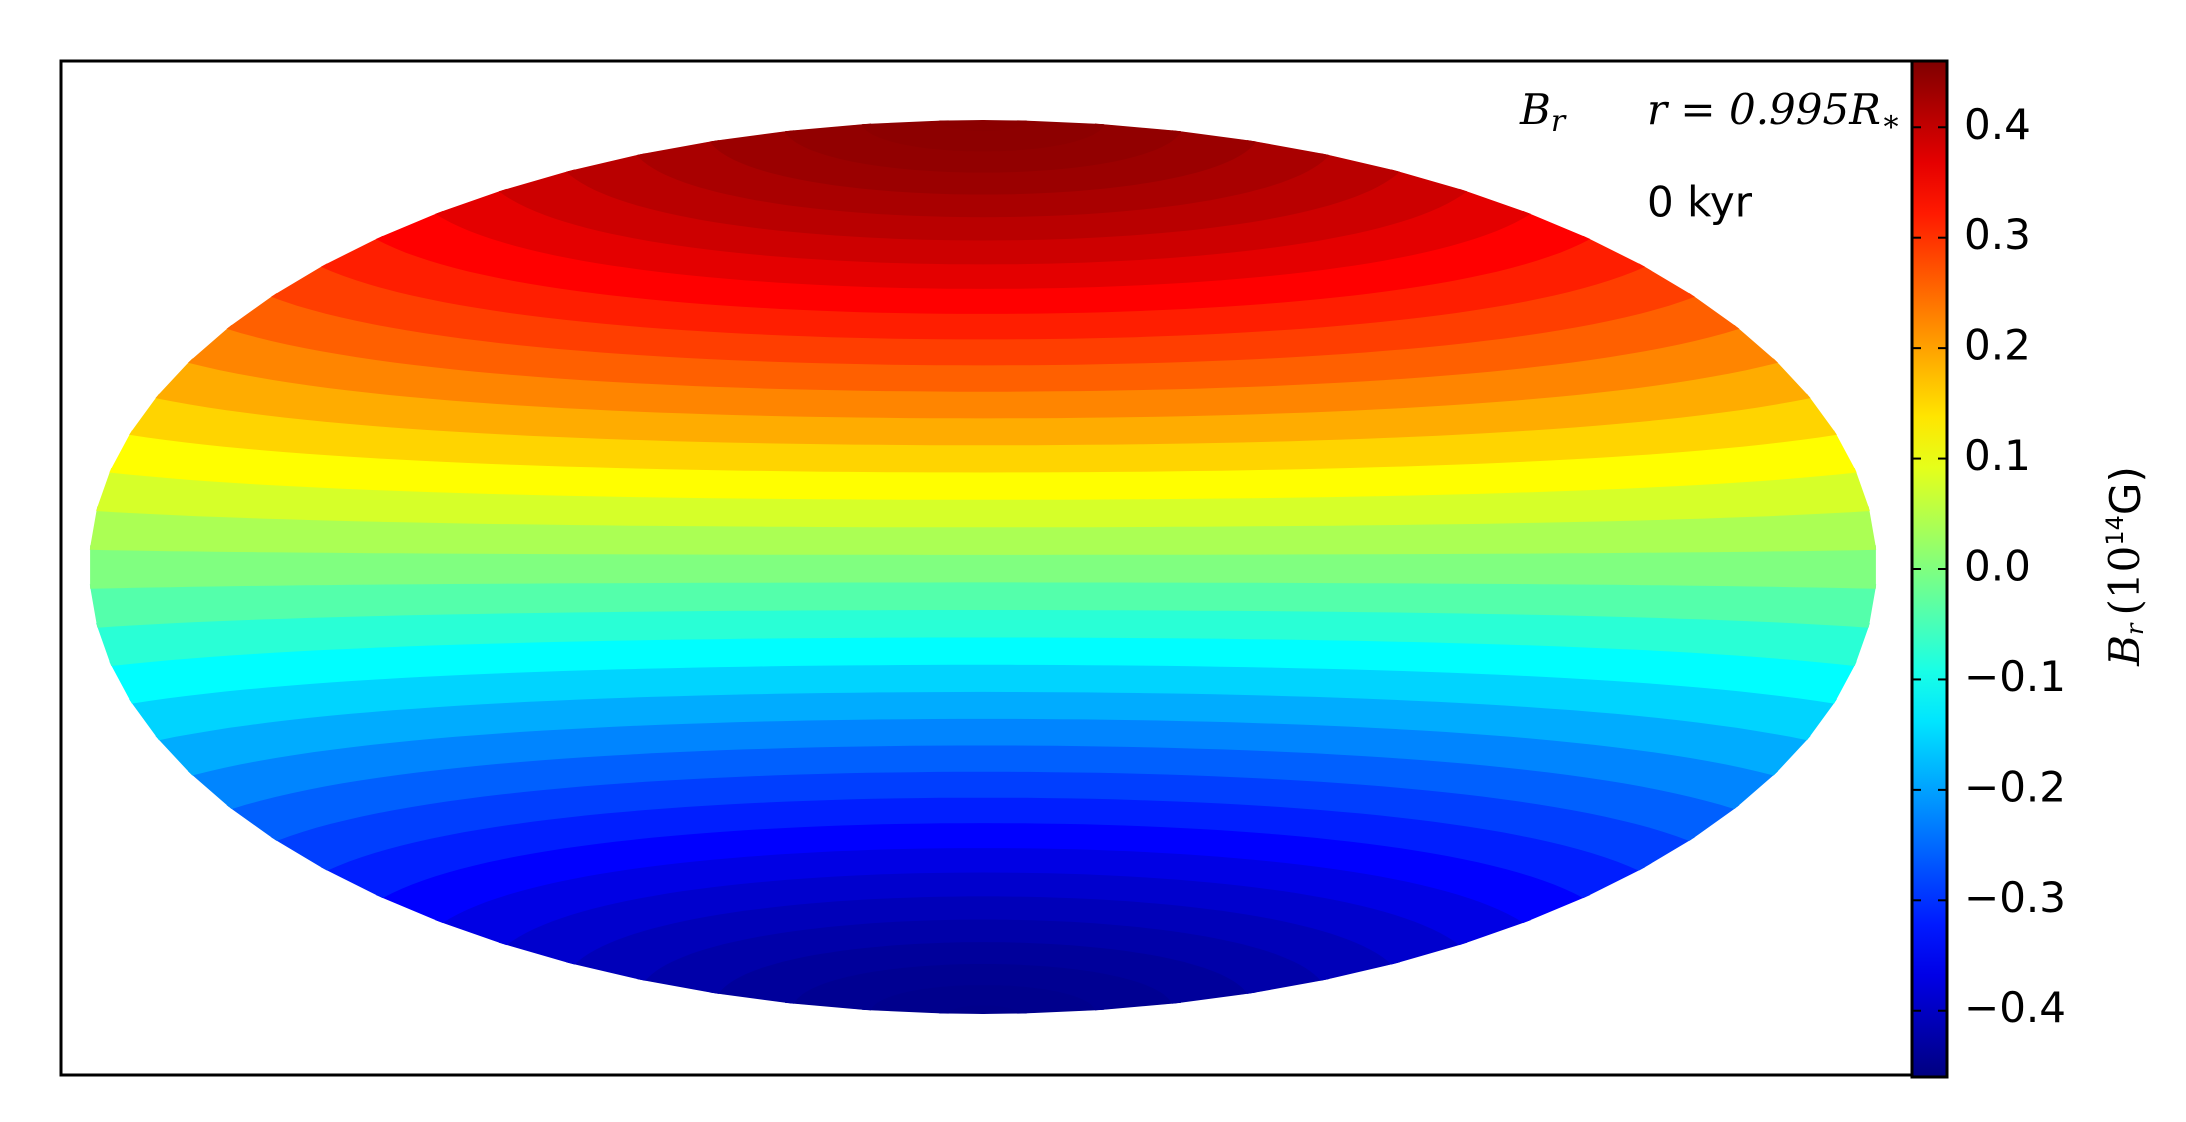  I want to click on colorbar-tick-label: −0.1, so click(2015, 676).